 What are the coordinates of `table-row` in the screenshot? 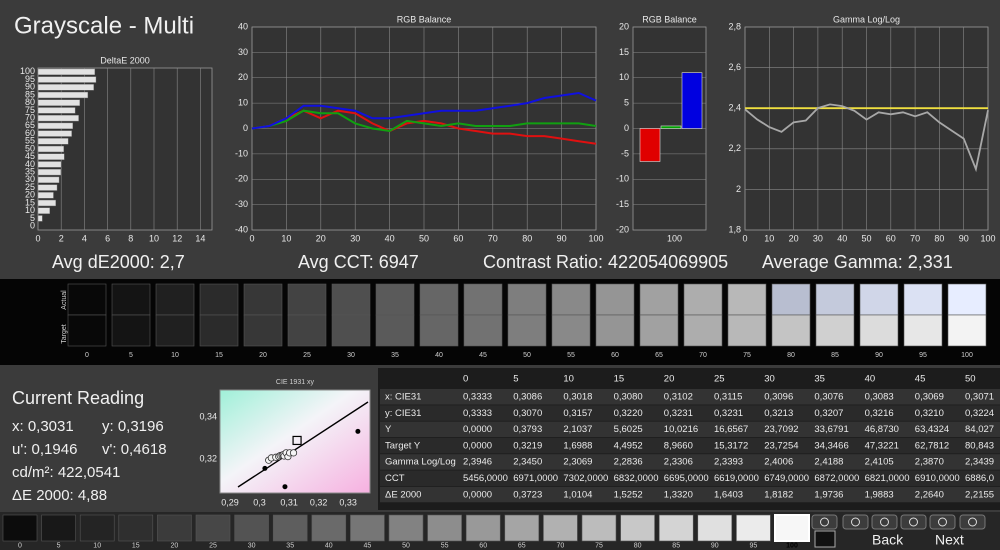 It's located at (690, 429).